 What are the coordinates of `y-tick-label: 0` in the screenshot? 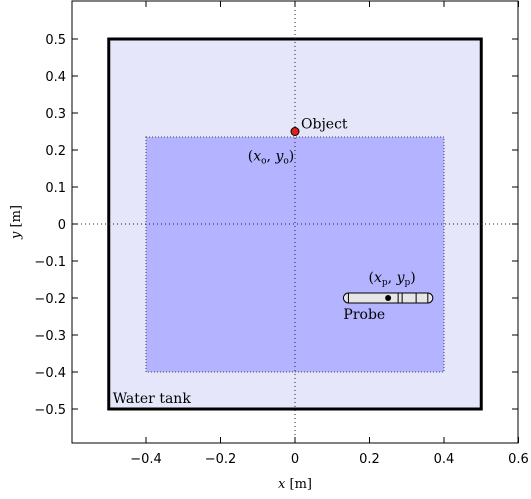 It's located at (62, 225).